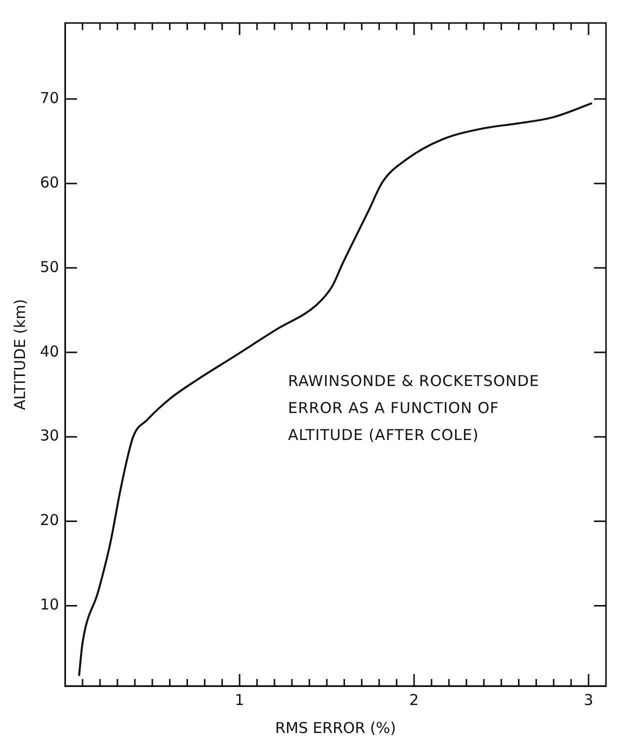 This screenshot has width=620, height=750. I want to click on x-tick-label: 2, so click(414, 699).